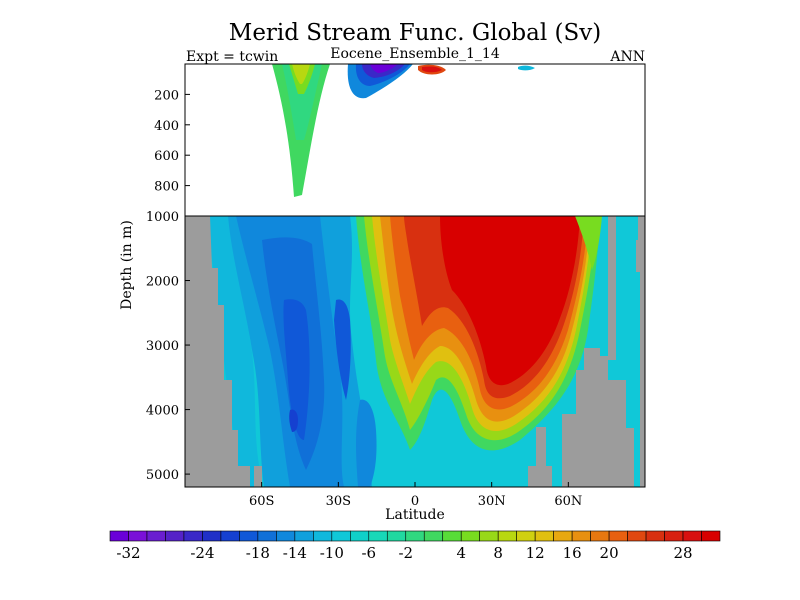 This screenshot has height=600, width=800. What do you see at coordinates (510, 301) in the screenshot?
I see `lower-positive-core` at bounding box center [510, 301].